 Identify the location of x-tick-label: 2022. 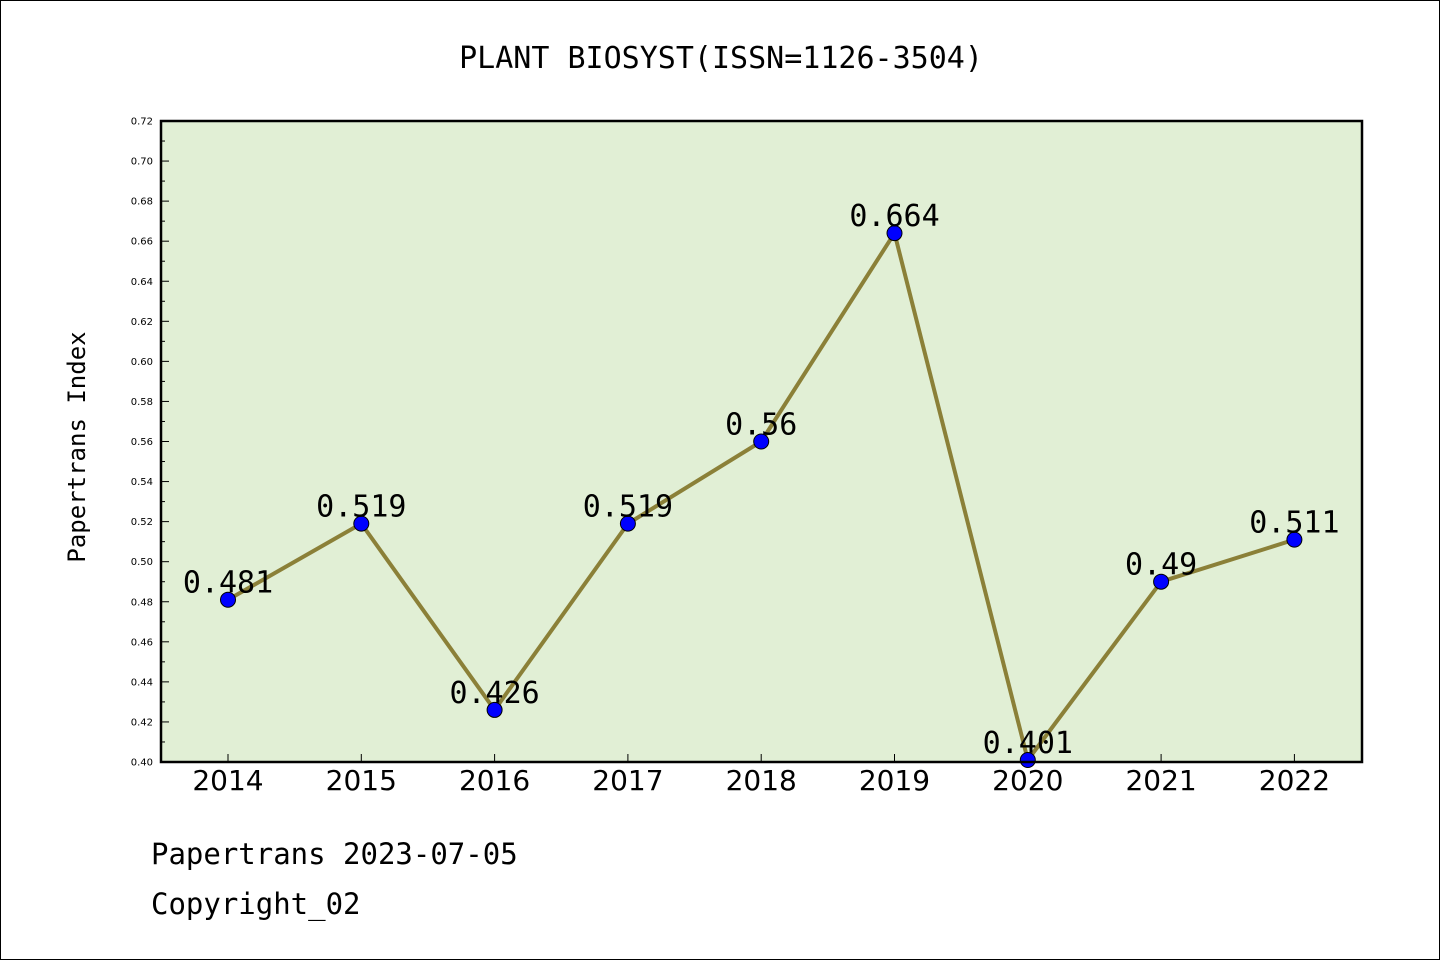
(1294, 780).